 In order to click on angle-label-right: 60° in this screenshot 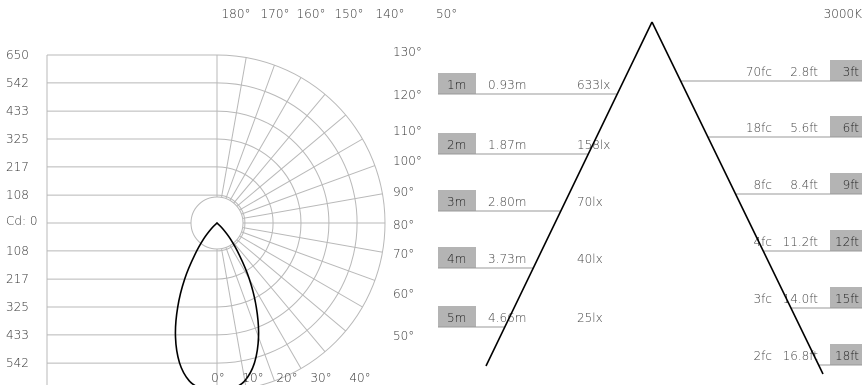, I will do `click(403, 294)`.